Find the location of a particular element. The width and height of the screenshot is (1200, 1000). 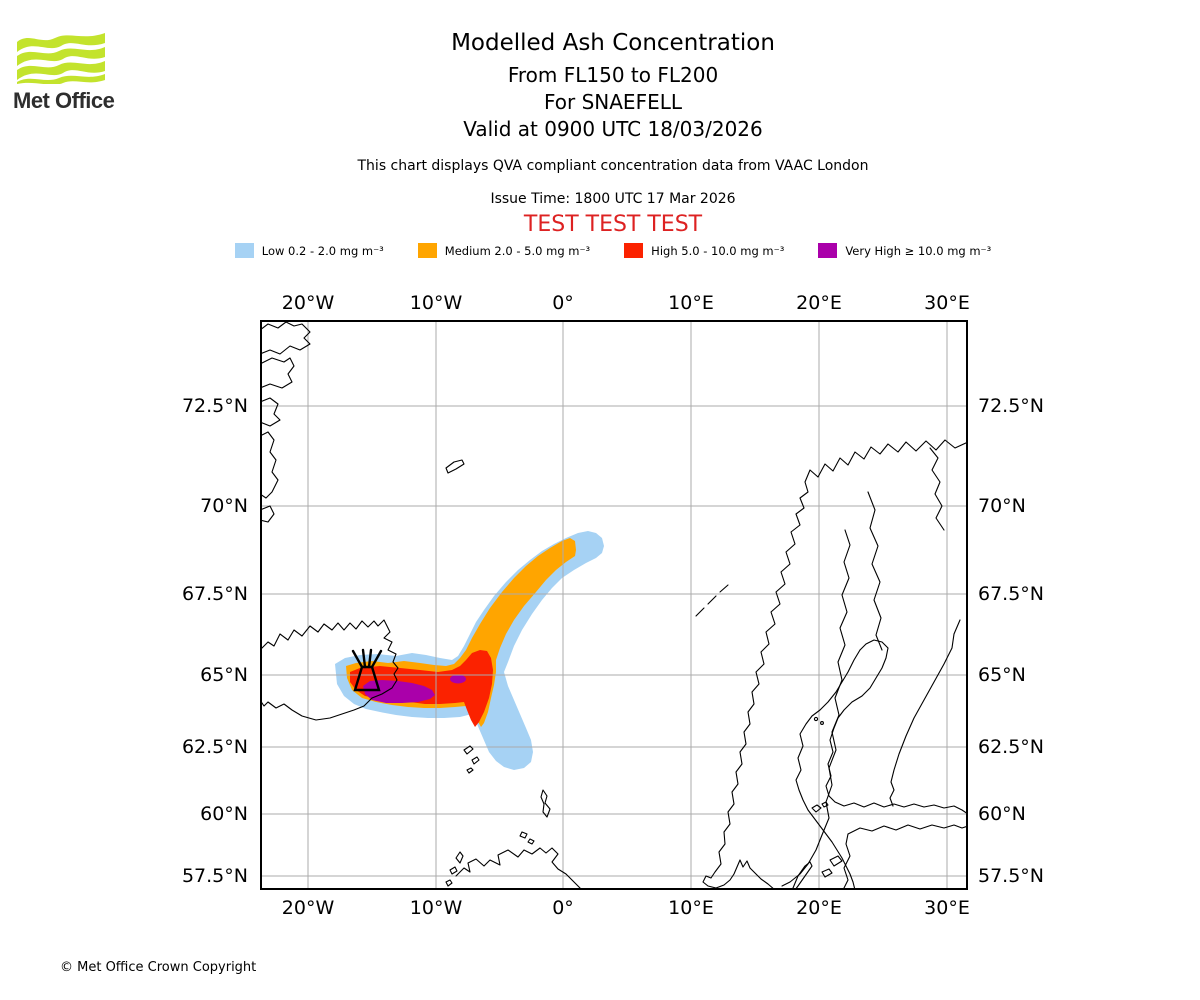

border-sweden-finland is located at coordinates (875, 571).